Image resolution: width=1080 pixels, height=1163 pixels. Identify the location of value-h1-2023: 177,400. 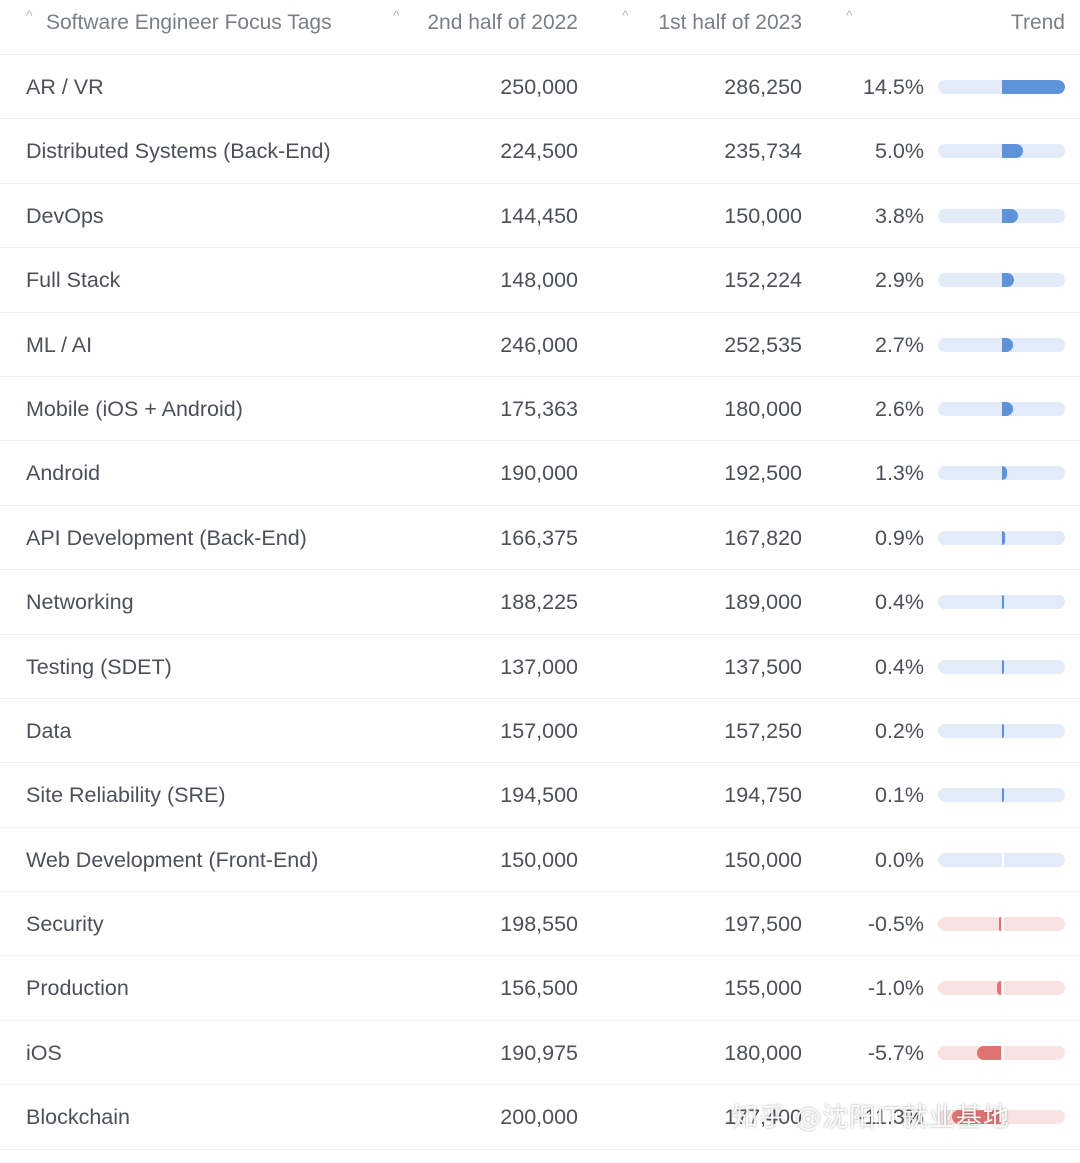
(763, 1117).